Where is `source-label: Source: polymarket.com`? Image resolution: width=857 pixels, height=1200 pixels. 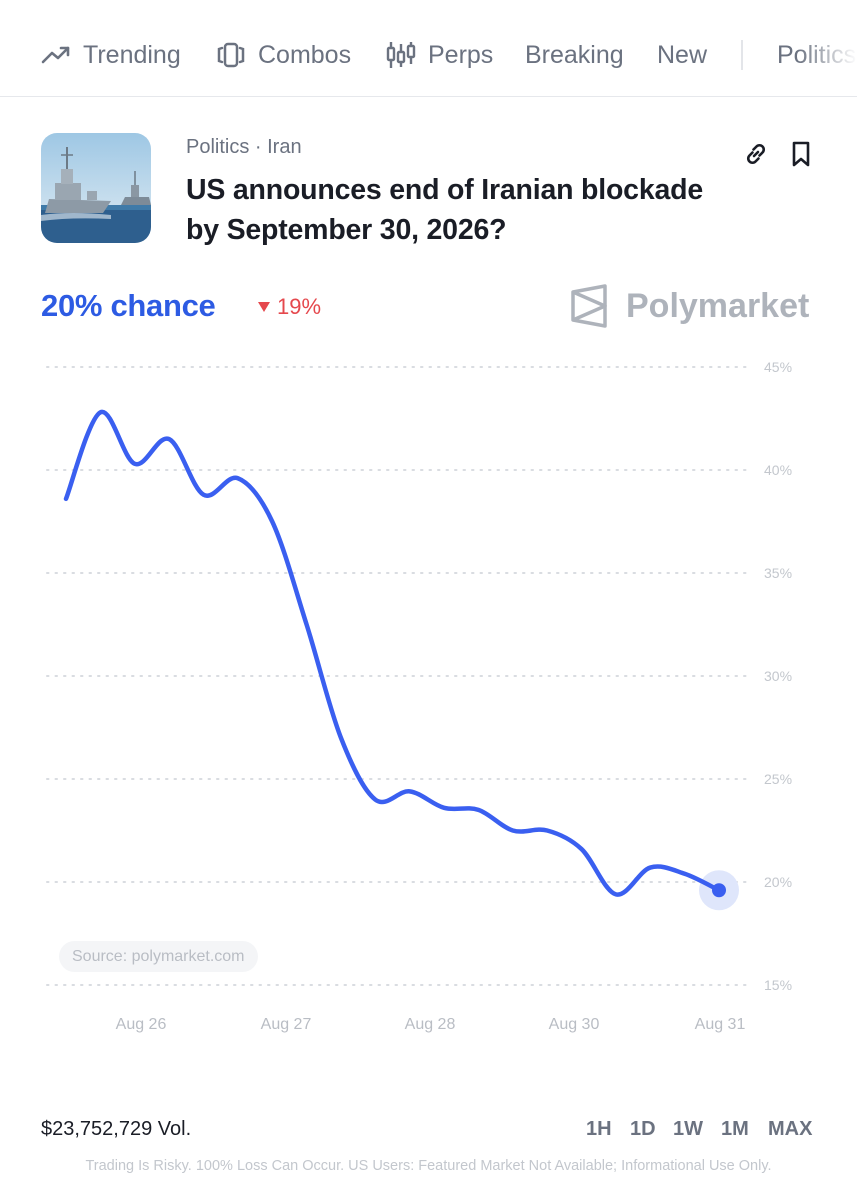
source-label: Source: polymarket.com is located at coordinates (158, 956).